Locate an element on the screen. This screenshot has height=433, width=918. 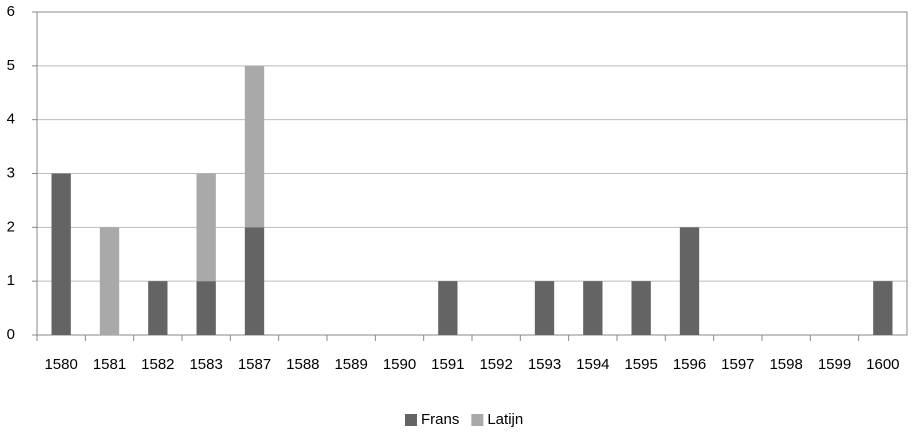
x-tick-label: 1600 is located at coordinates (882, 364).